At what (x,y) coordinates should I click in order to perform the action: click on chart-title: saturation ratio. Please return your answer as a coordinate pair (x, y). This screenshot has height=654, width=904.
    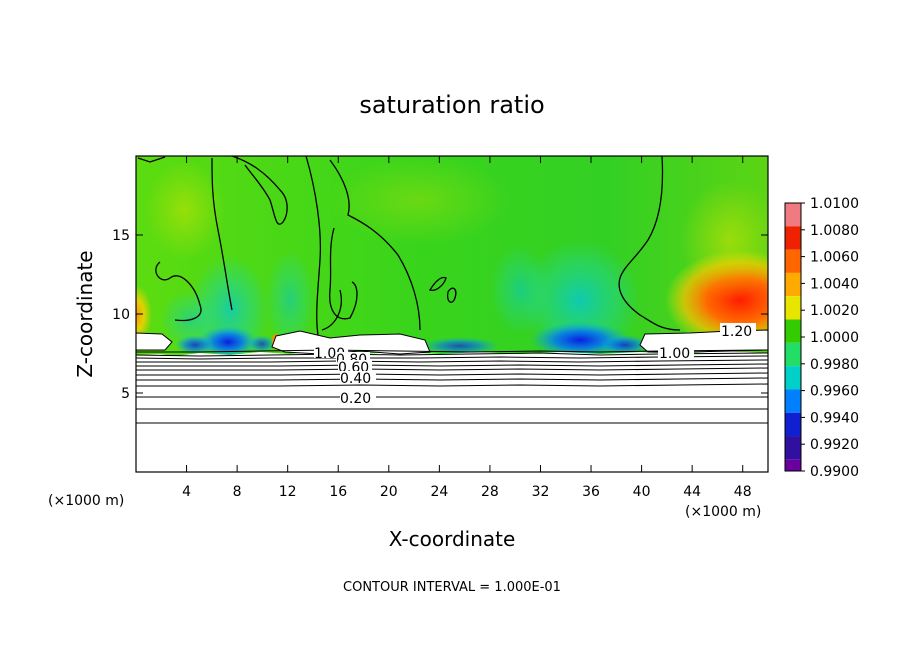
    Looking at the image, I should click on (451, 105).